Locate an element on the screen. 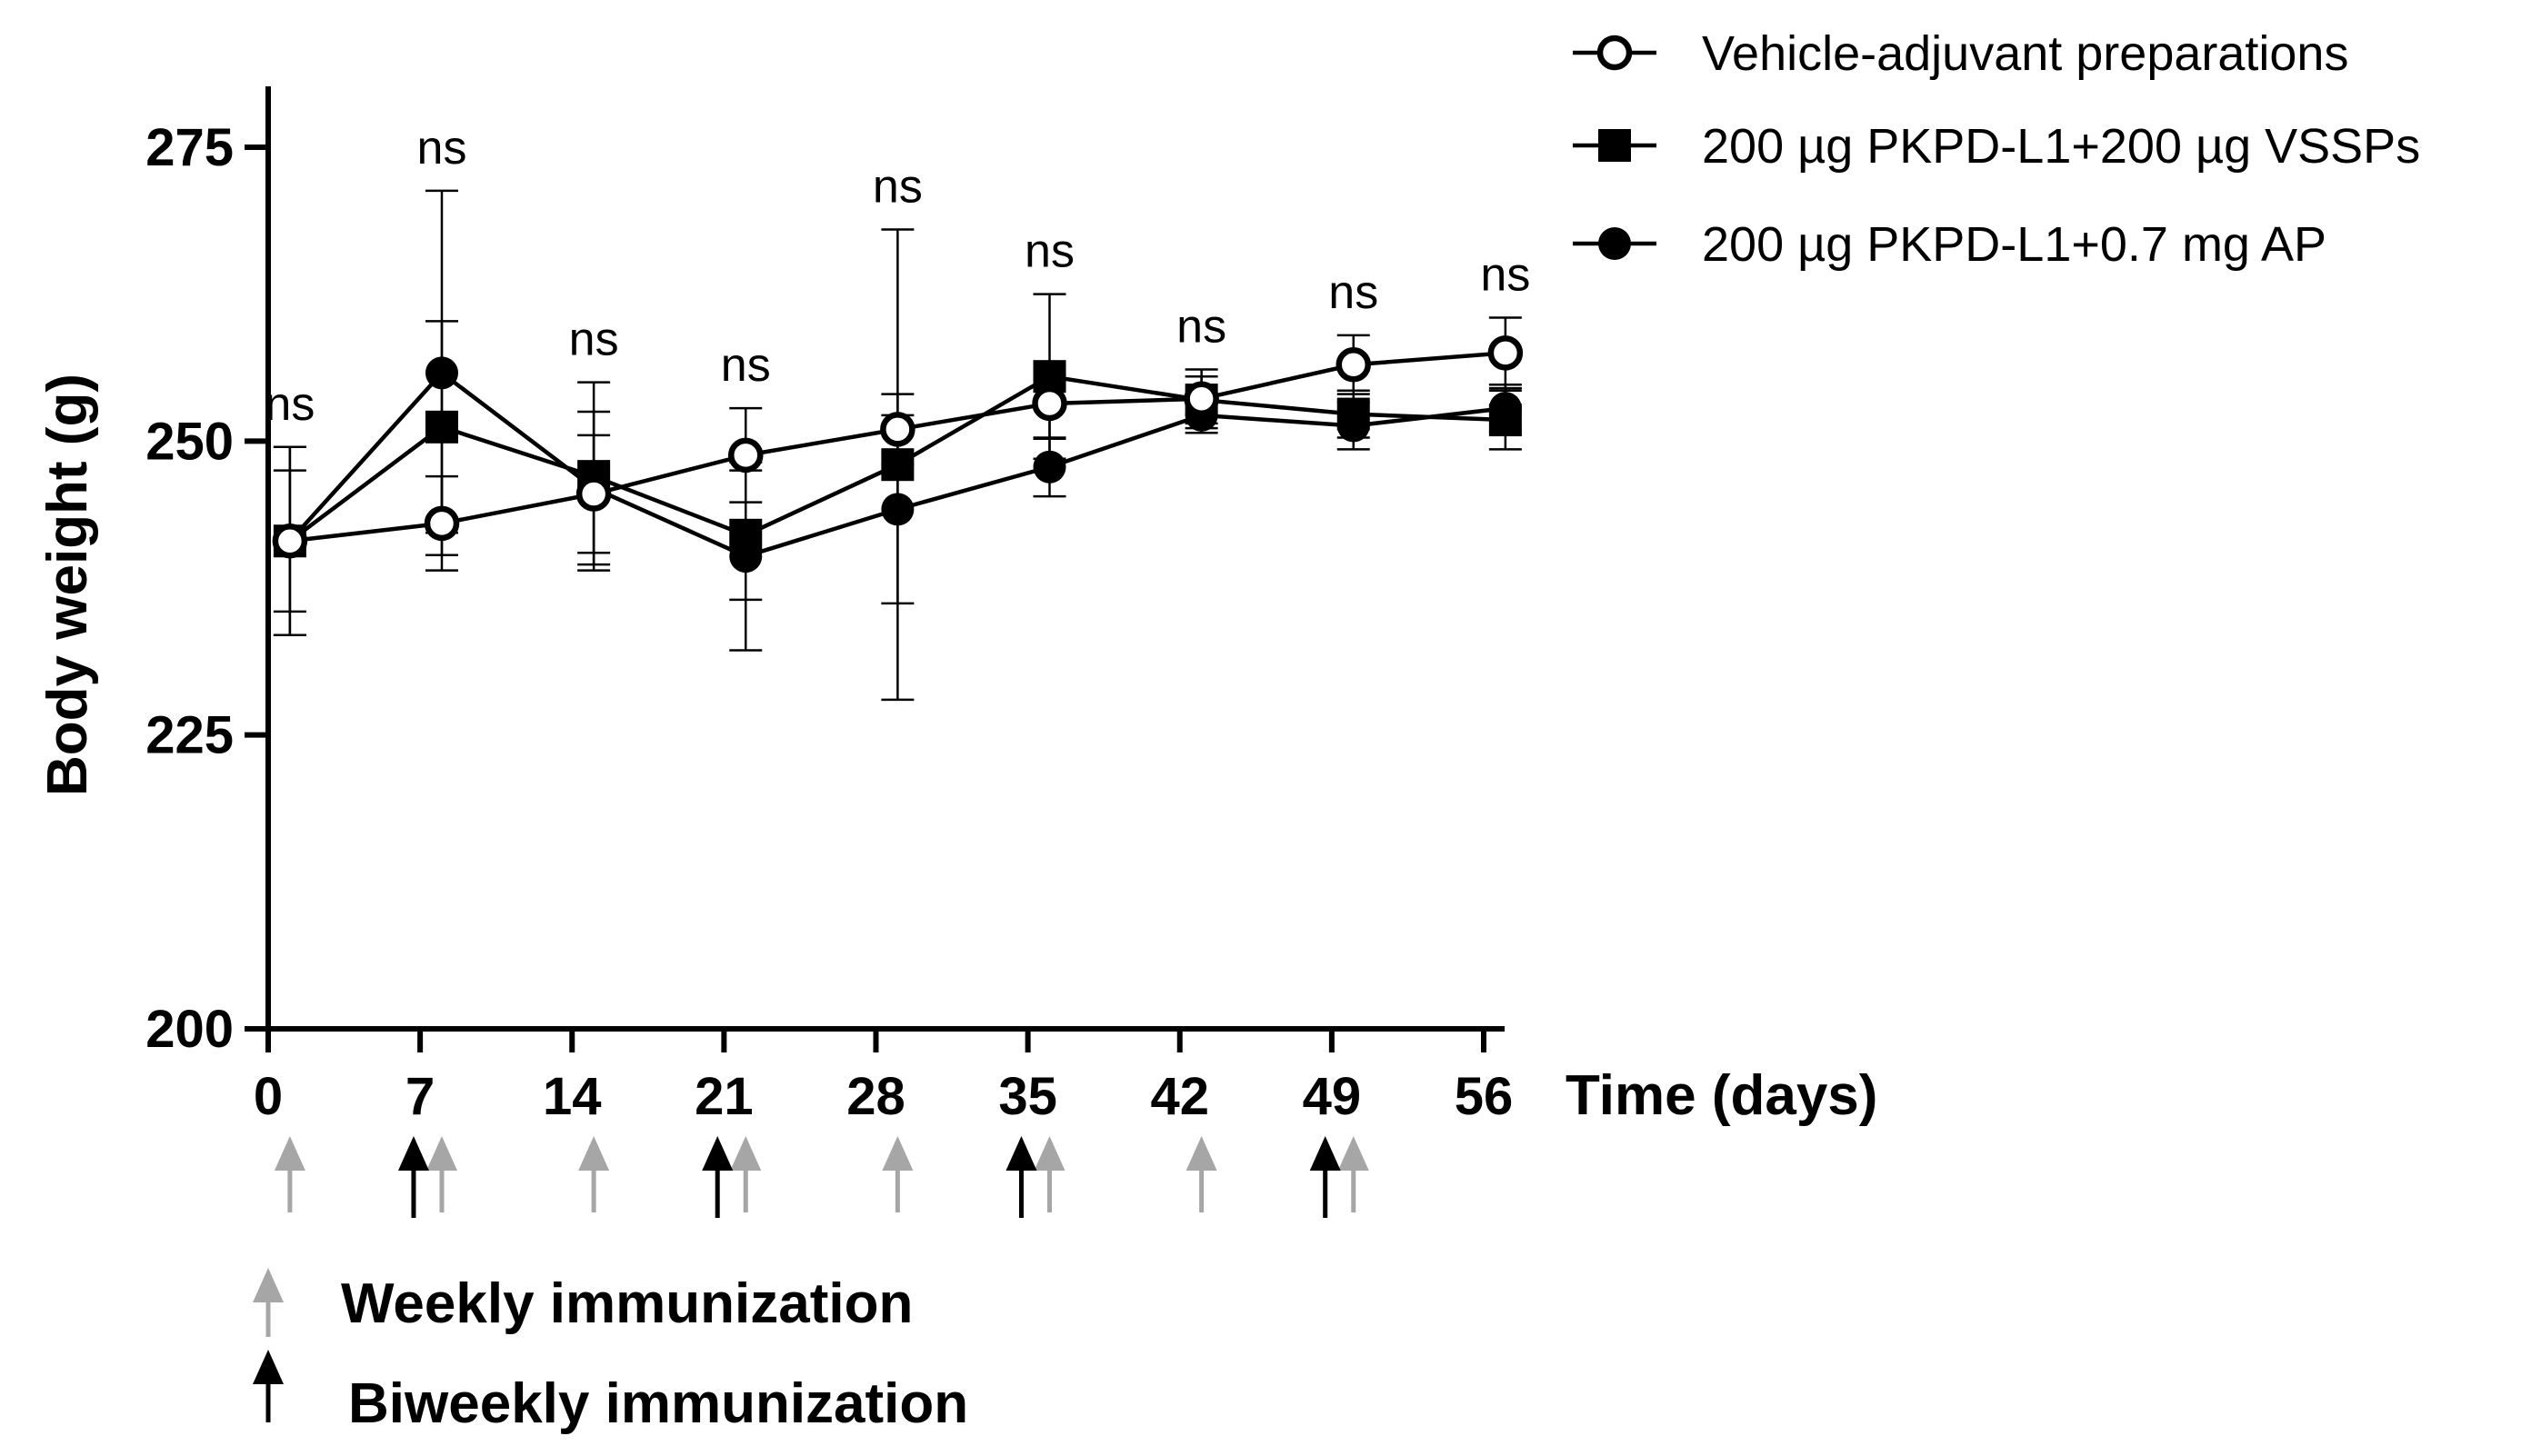  x-tick-label: 7 is located at coordinates (420, 1096).